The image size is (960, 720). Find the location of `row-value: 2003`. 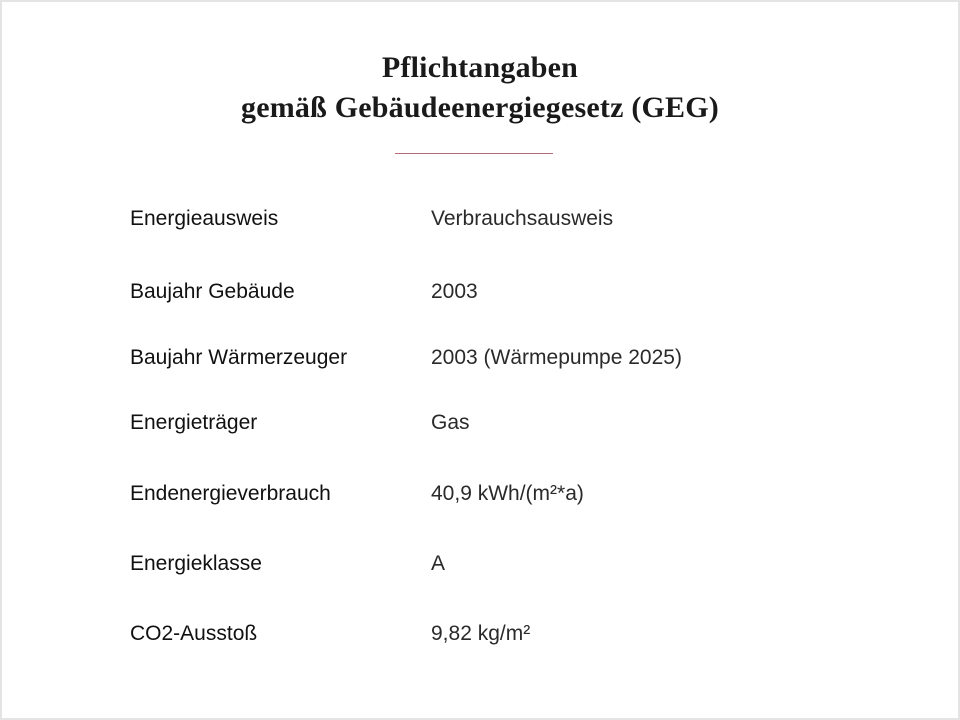

row-value: 2003 is located at coordinates (454, 291).